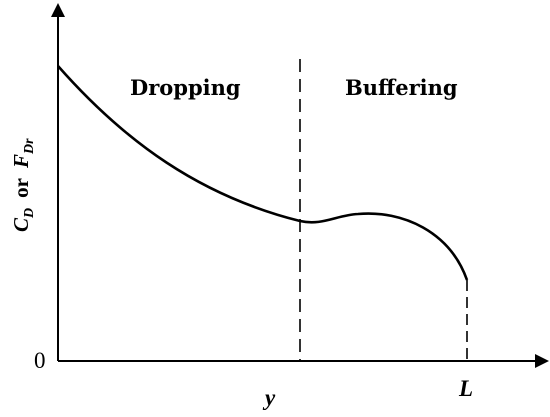 Image resolution: width=550 pixels, height=417 pixels. I want to click on x-mark-y: y, so click(269, 397).